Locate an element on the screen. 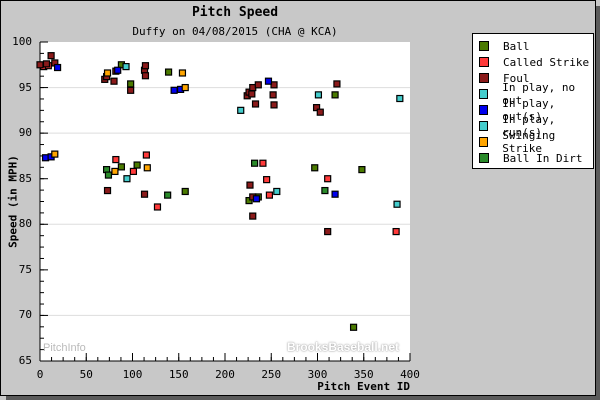  y-tick-label: 100 is located at coordinates (22, 41).